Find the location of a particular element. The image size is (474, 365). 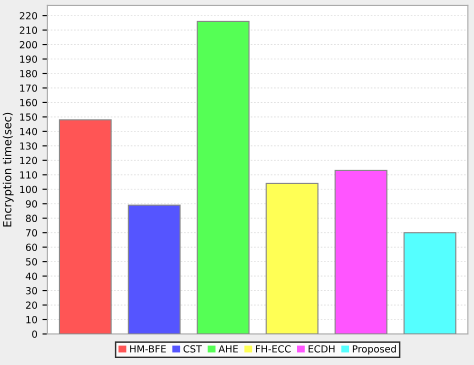

y-tick-label: 10 is located at coordinates (32, 320).